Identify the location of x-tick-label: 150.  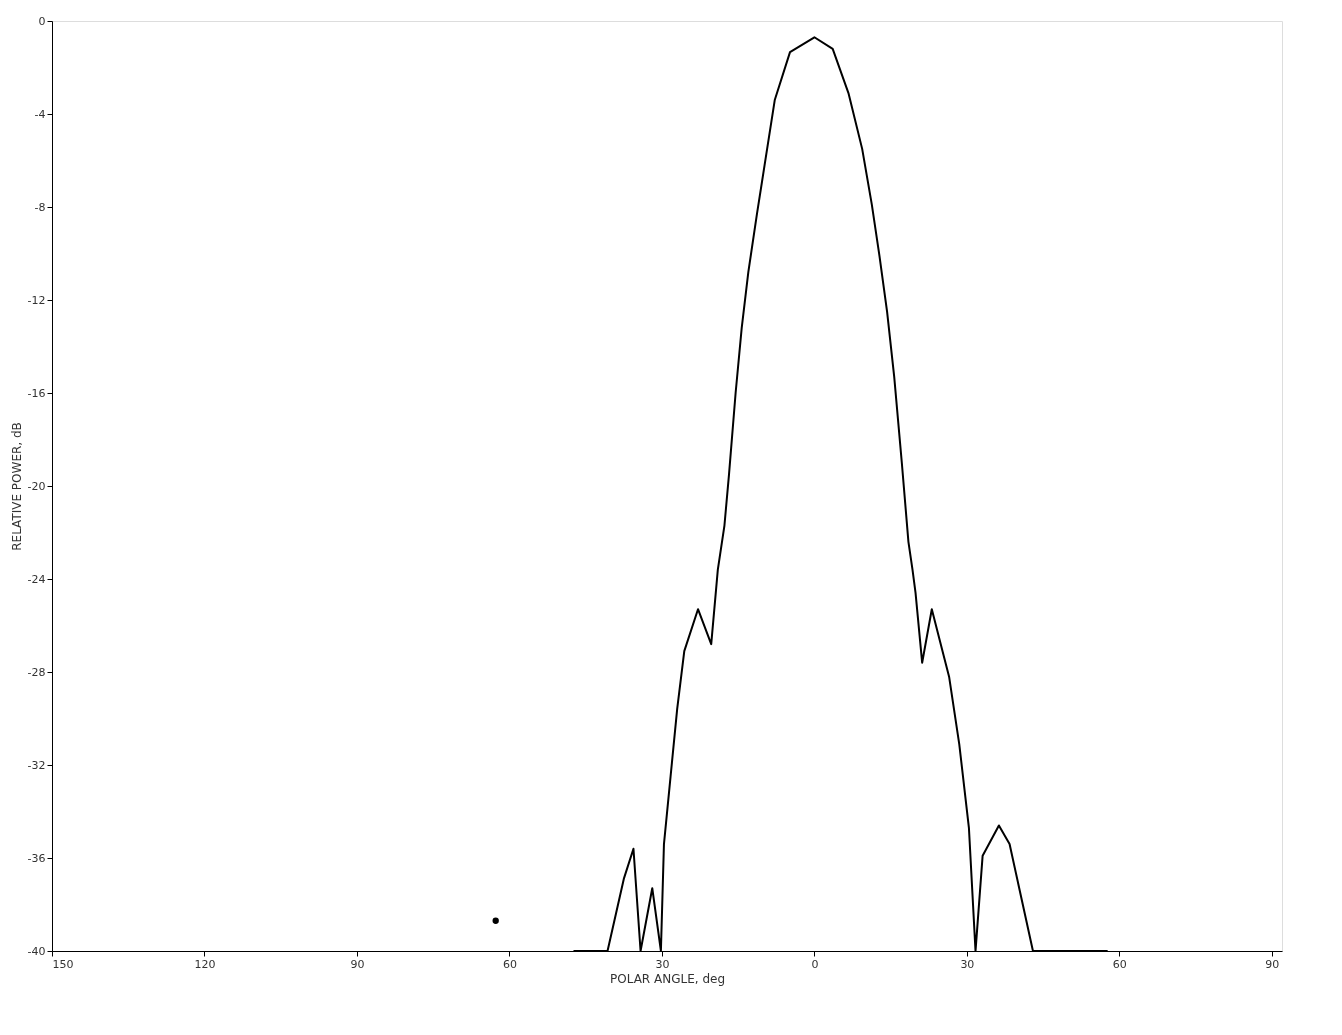
(63, 964).